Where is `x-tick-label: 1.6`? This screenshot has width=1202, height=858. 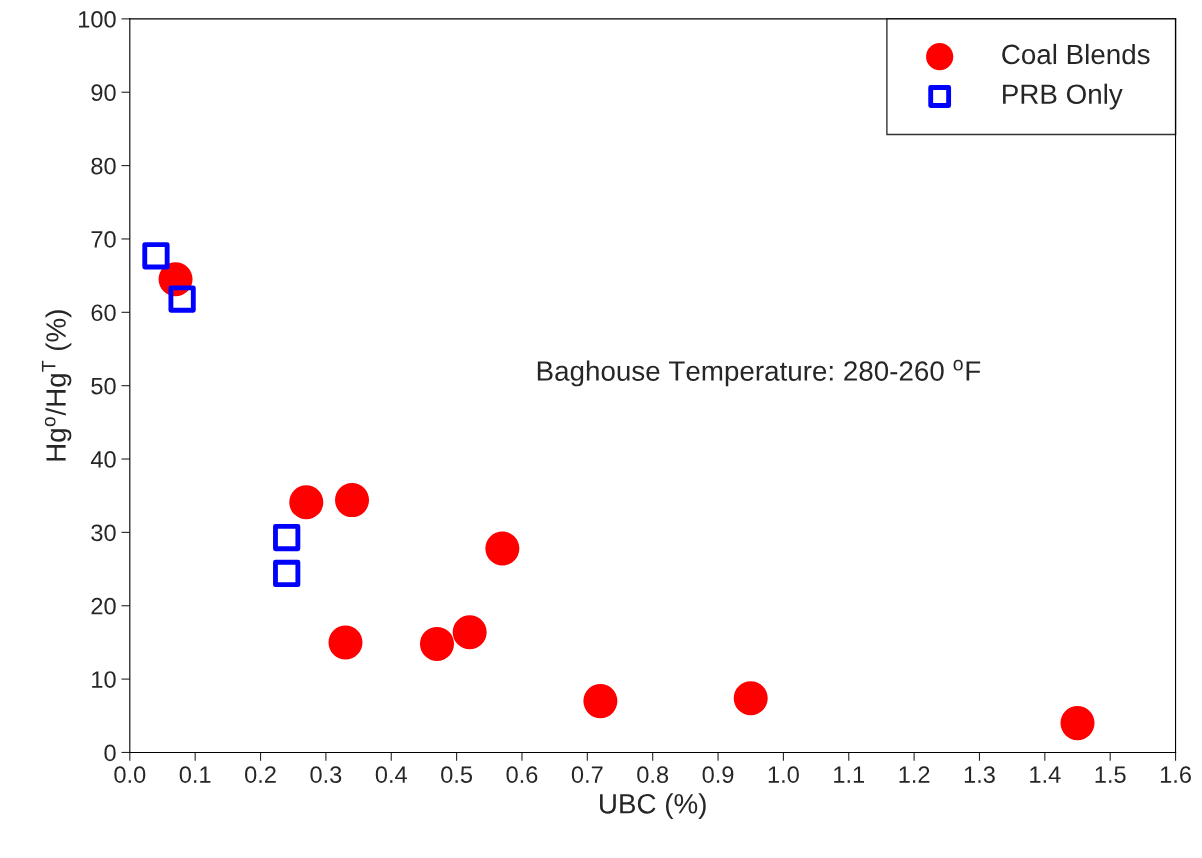 x-tick-label: 1.6 is located at coordinates (1175, 774).